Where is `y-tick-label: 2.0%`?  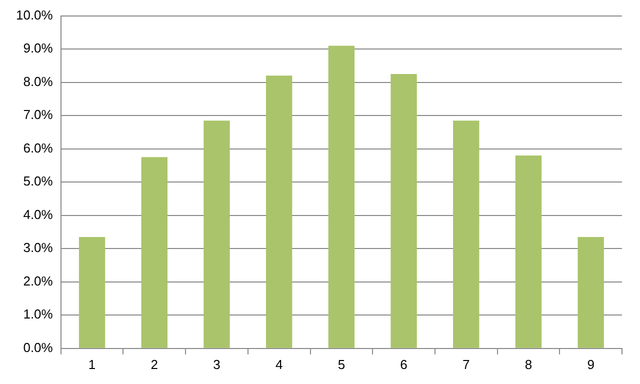
y-tick-label: 2.0% is located at coordinates (38, 280).